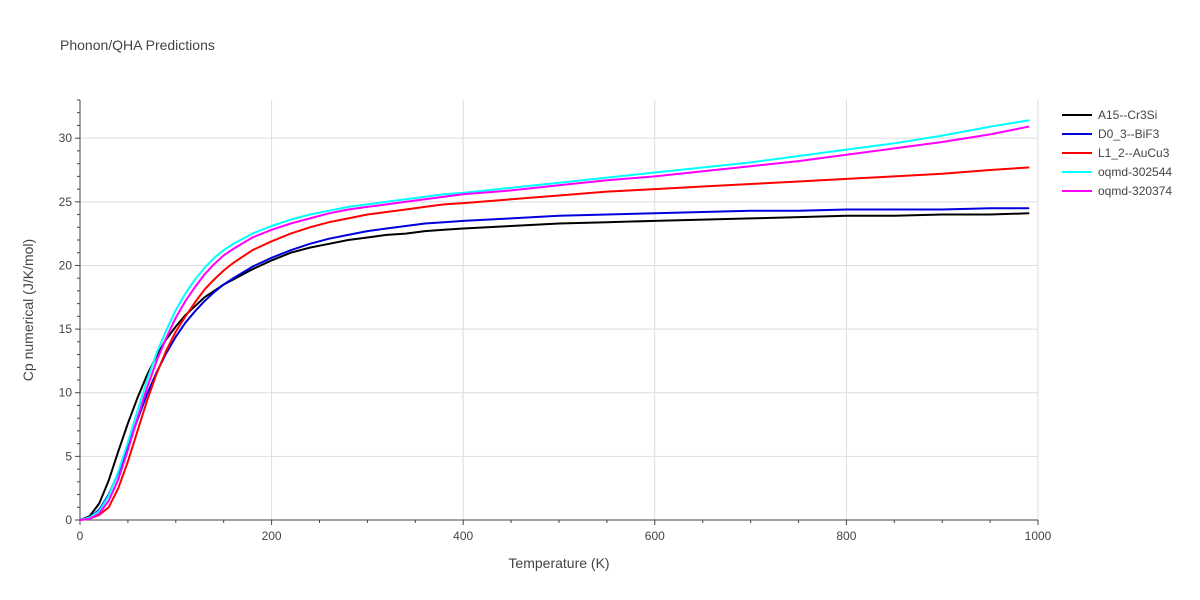 The height and width of the screenshot is (600, 1200). I want to click on legend-item: oqmd-302544, so click(1117, 172).